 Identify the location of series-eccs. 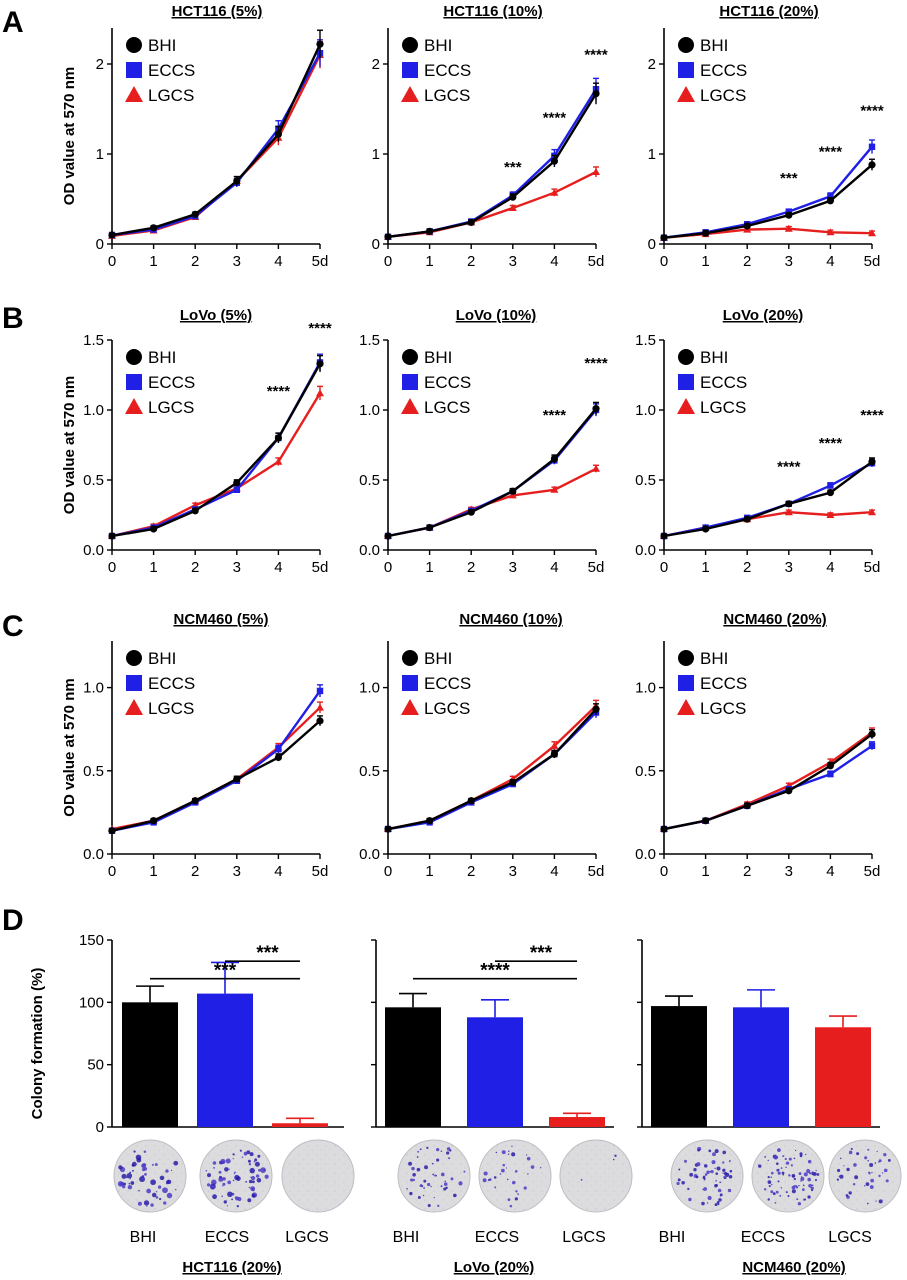
(768, 499).